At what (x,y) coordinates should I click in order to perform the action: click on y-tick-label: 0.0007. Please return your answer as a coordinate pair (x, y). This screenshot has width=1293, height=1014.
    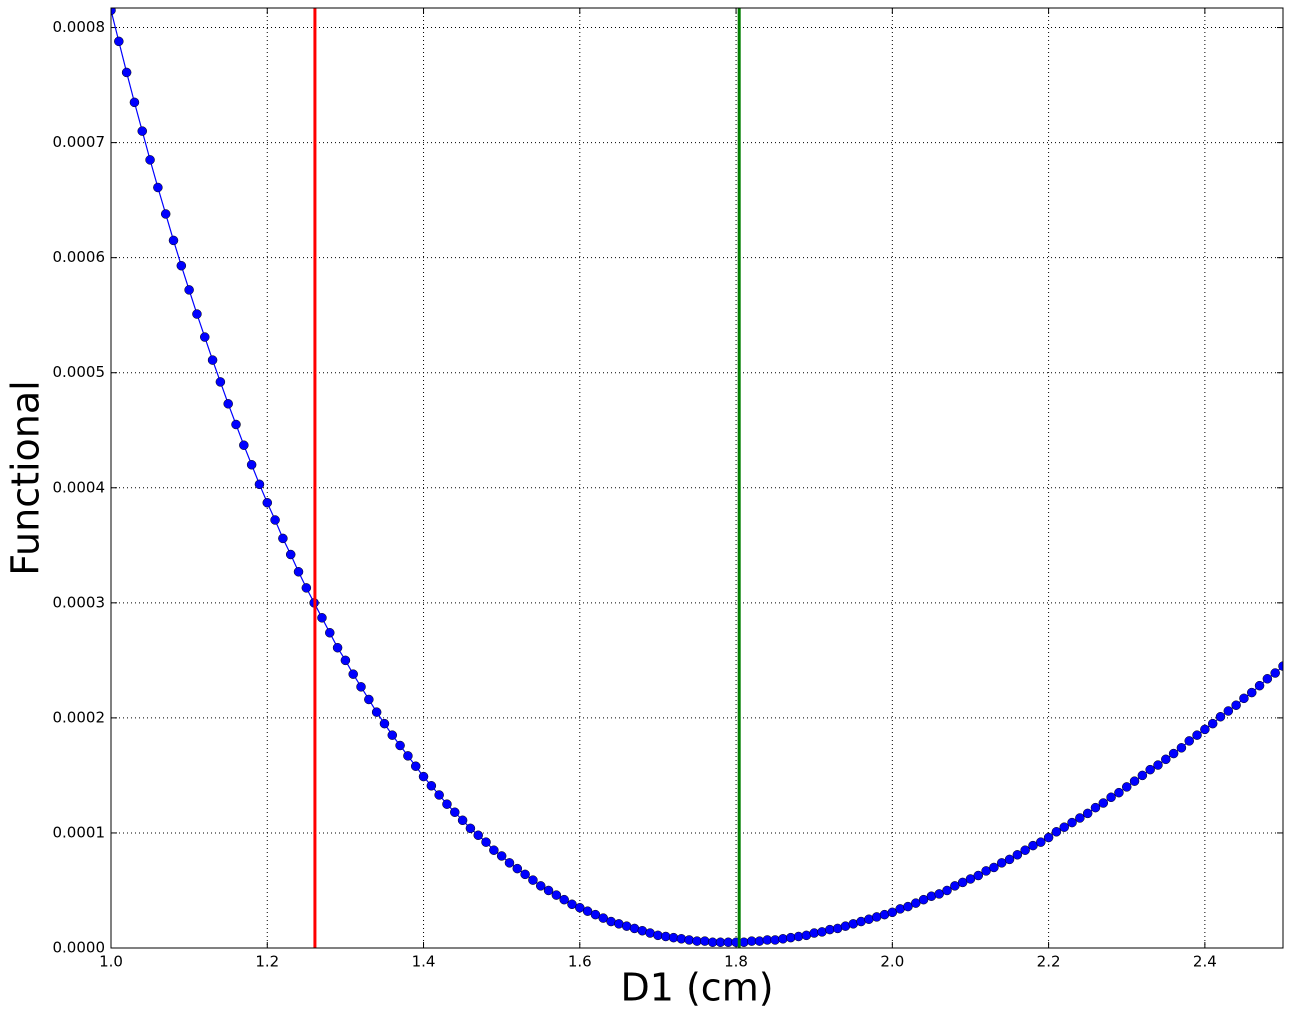
    Looking at the image, I should click on (79, 142).